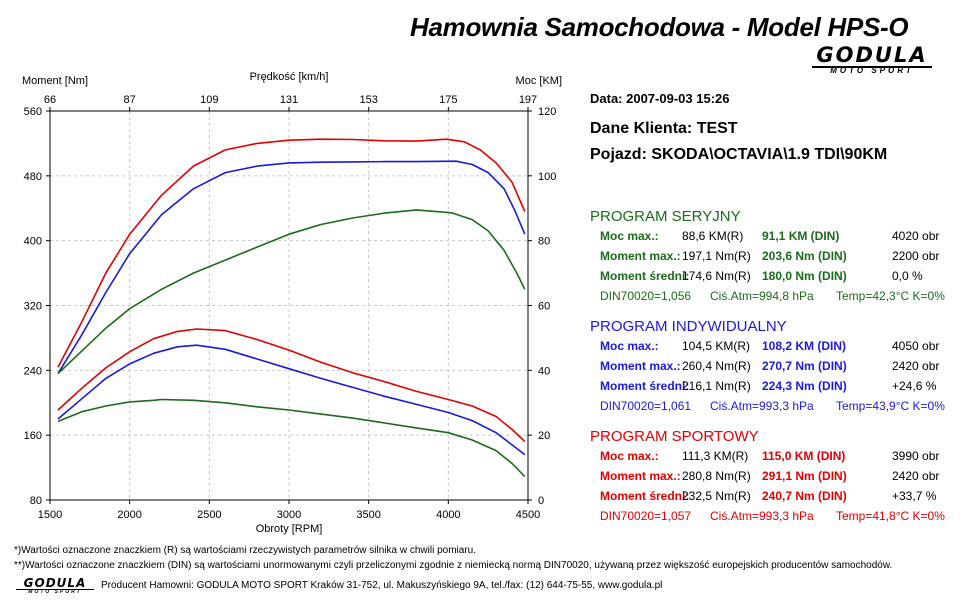 Image resolution: width=980 pixels, height=600 pixels. What do you see at coordinates (50, 100) in the screenshot?
I see `top-tick-label: 66` at bounding box center [50, 100].